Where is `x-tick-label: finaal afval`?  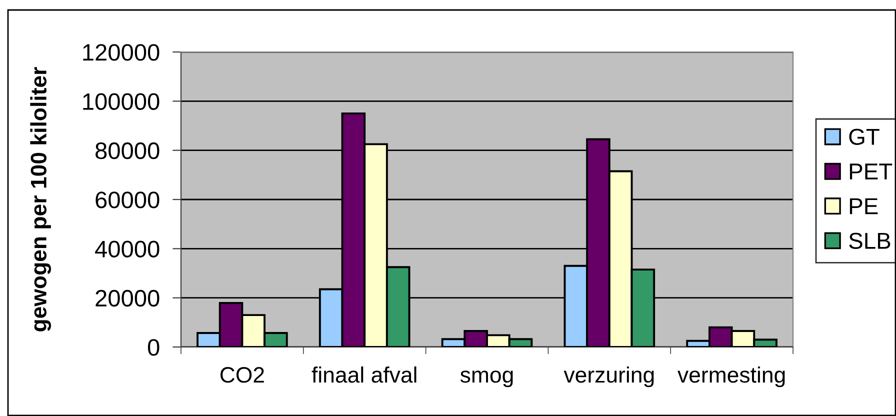 x-tick-label: finaal afval is located at coordinates (364, 374).